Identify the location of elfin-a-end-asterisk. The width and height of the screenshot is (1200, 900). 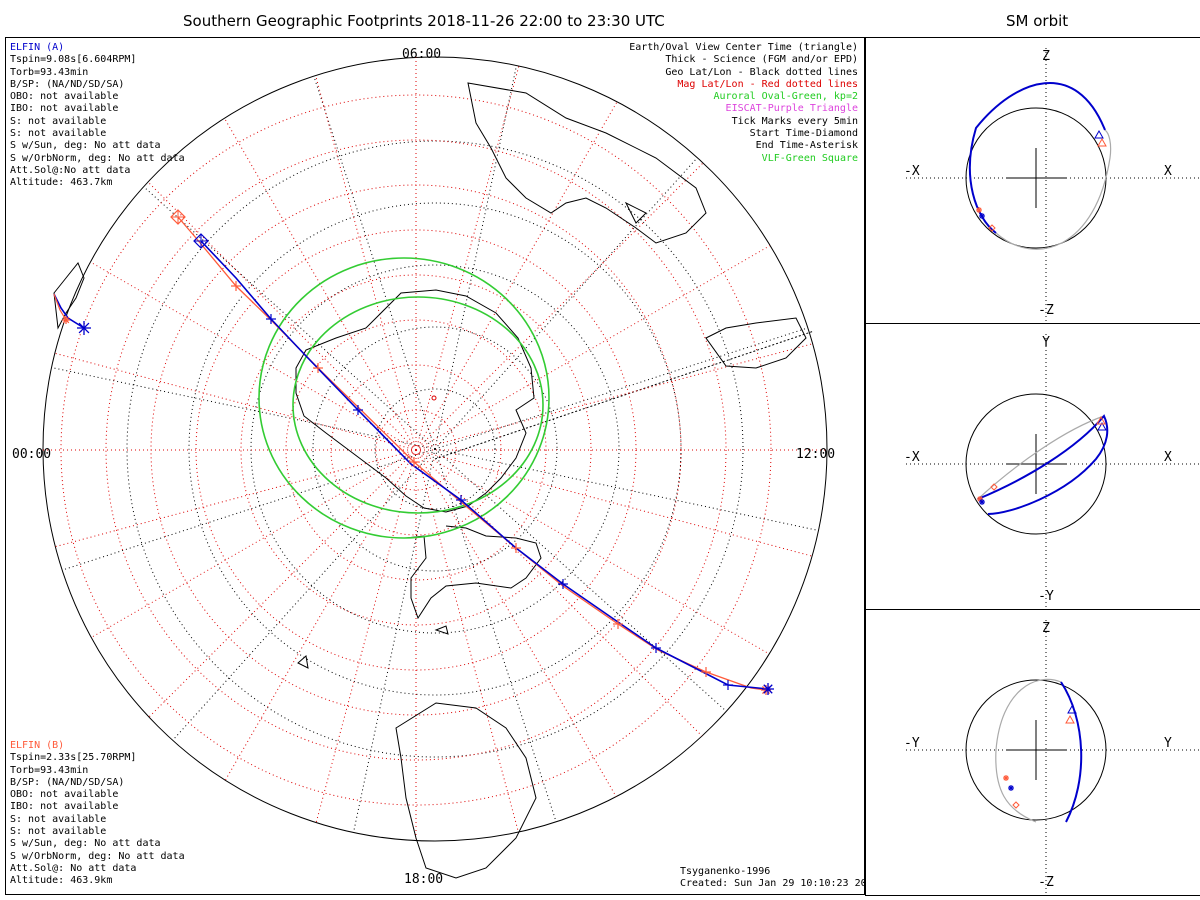
(768, 689).